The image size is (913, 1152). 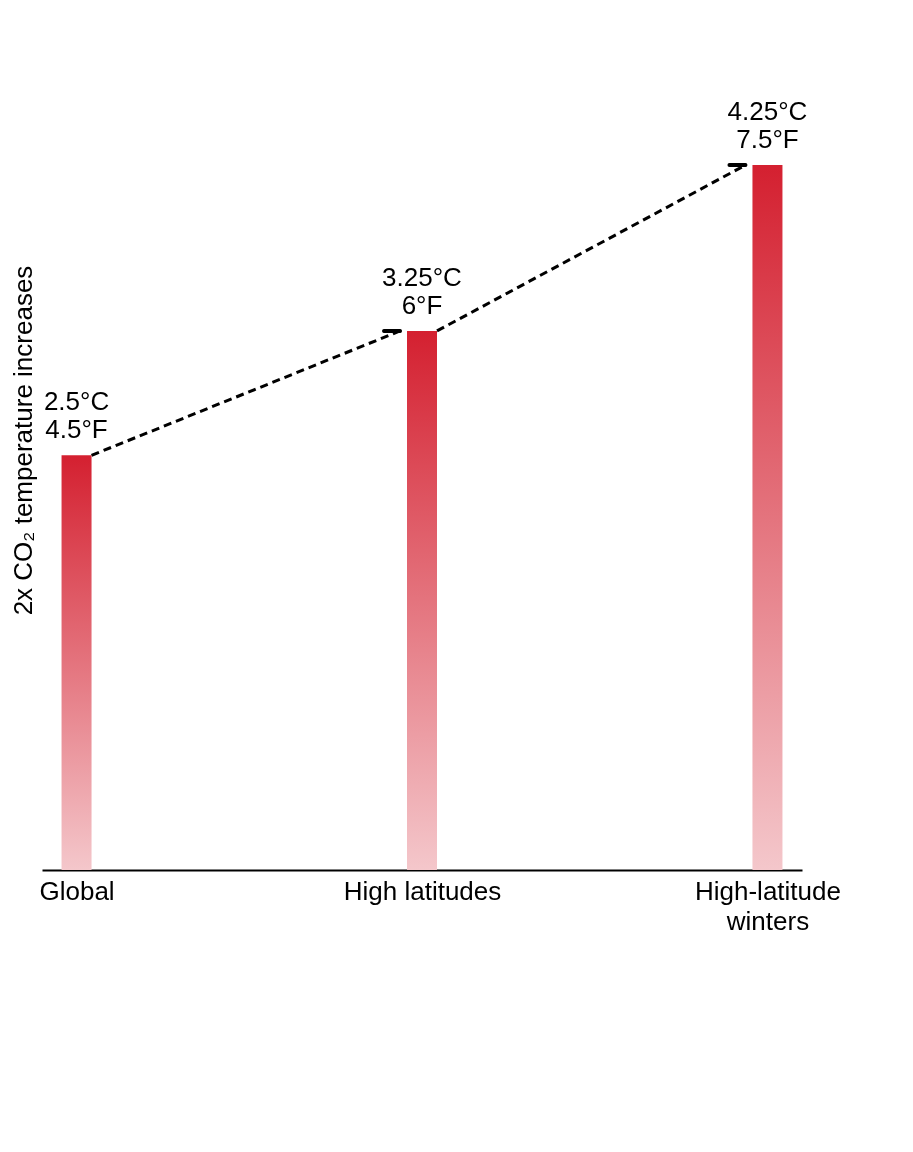 I want to click on x-tick-label: High-latitude winters, so click(x=767, y=905).